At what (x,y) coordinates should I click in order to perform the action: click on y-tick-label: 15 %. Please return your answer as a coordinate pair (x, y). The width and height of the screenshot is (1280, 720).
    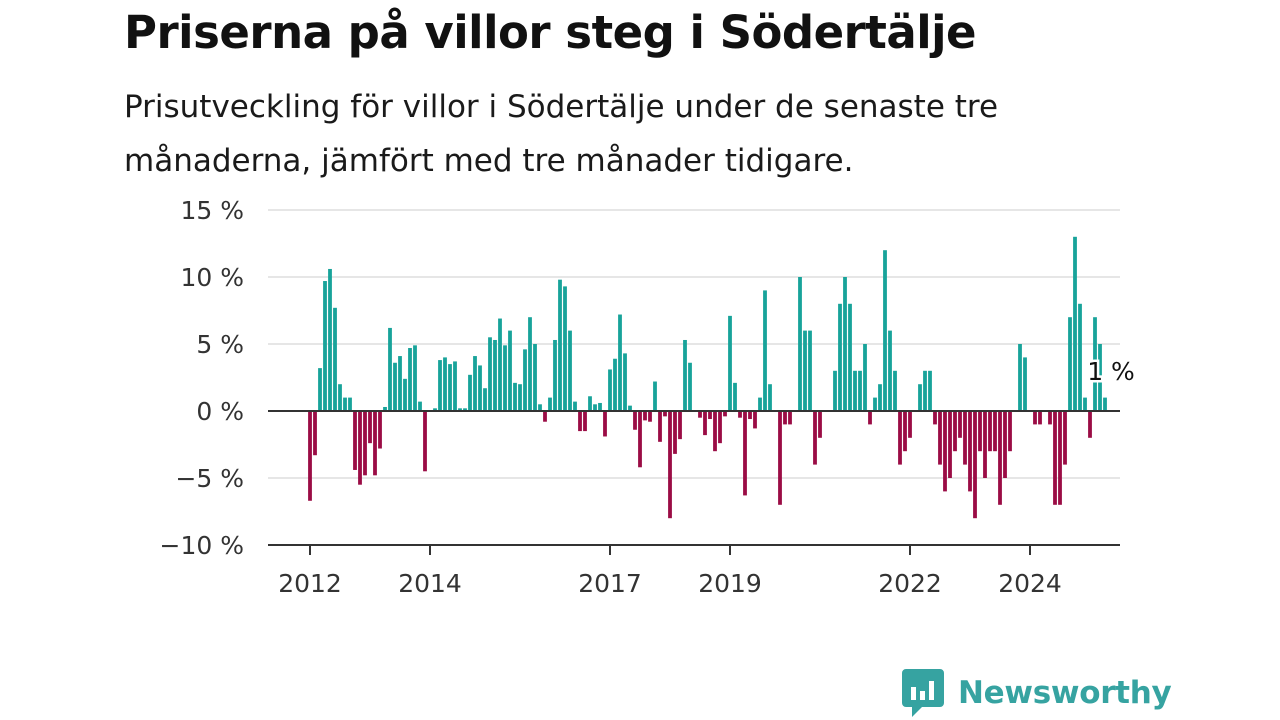
    Looking at the image, I should click on (212, 210).